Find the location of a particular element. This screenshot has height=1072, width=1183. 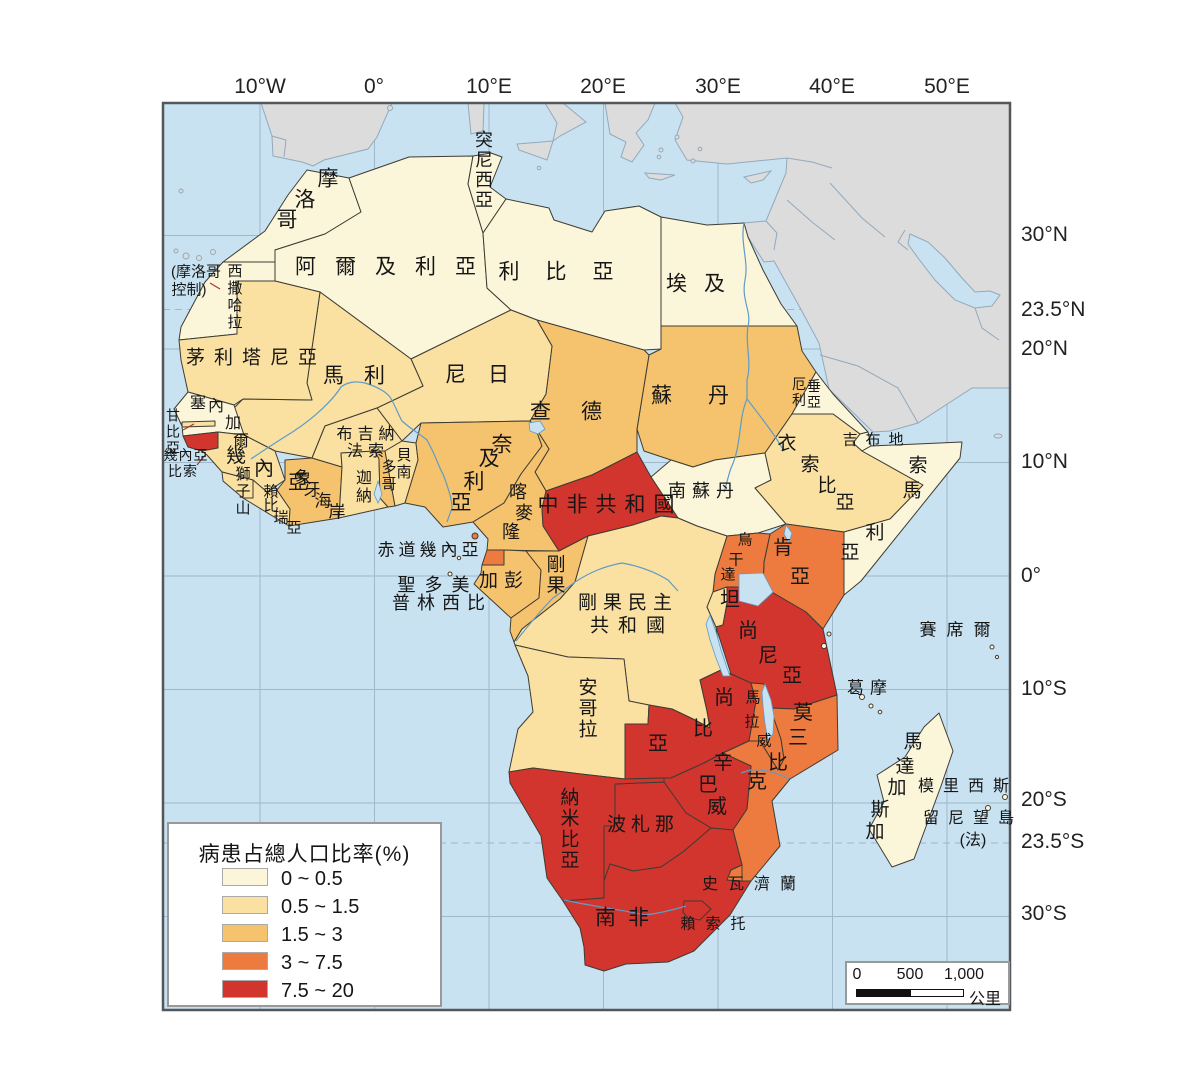

island-socotra is located at coordinates (998, 436).